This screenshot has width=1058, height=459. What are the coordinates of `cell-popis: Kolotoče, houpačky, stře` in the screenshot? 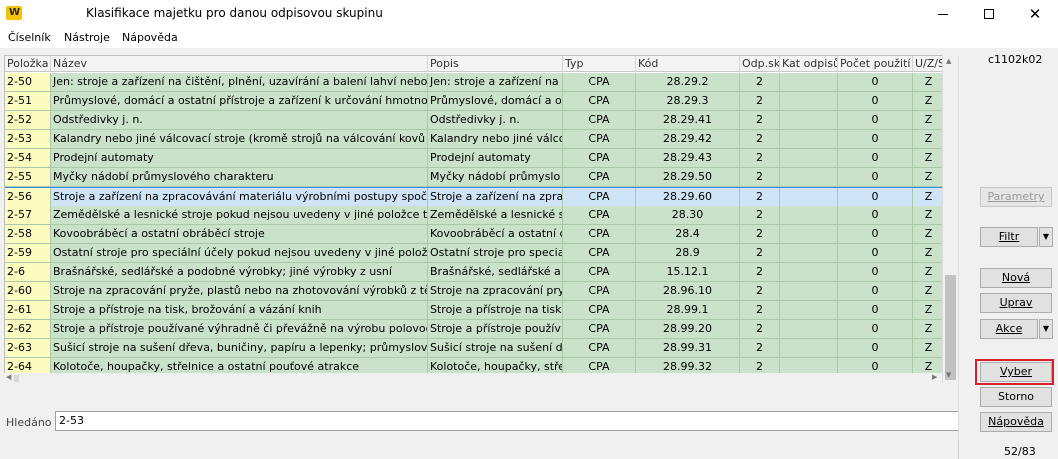 It's located at (495, 367).